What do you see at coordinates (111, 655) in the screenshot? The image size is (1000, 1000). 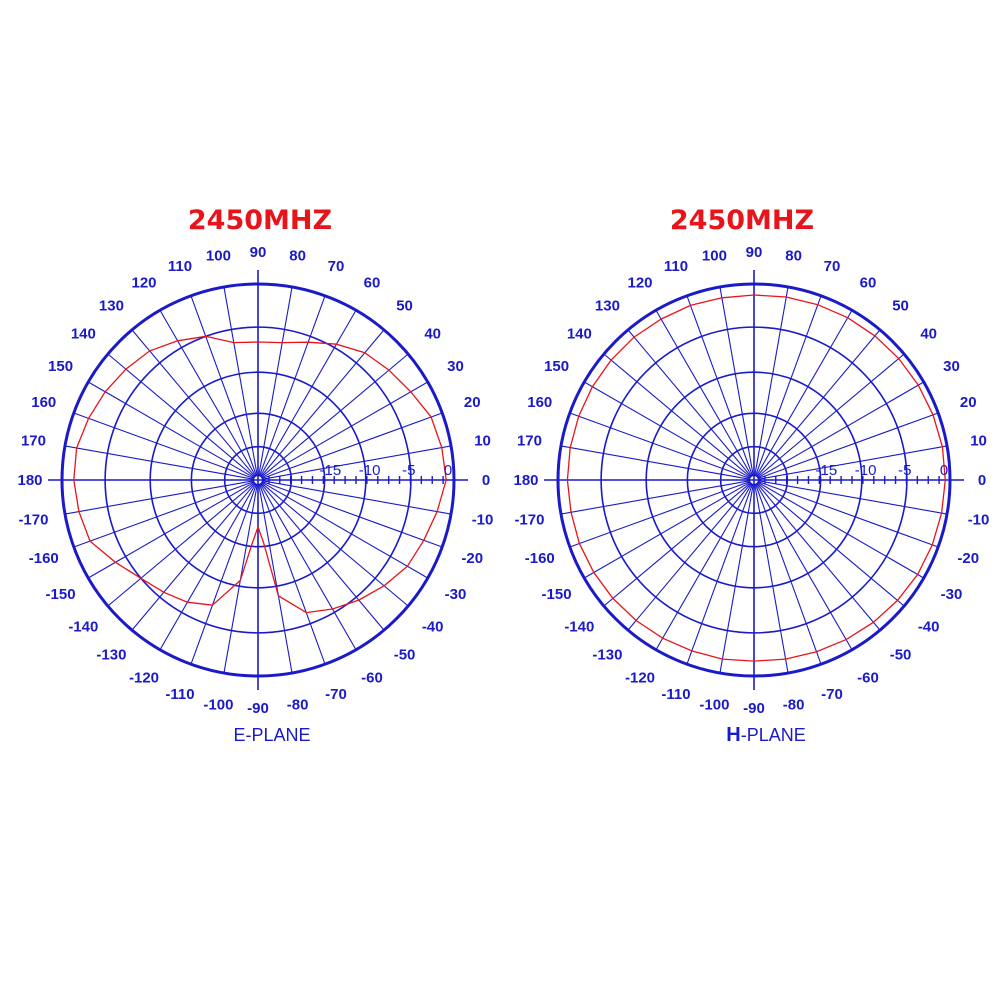 I see `angle-tick-label: -130` at bounding box center [111, 655].